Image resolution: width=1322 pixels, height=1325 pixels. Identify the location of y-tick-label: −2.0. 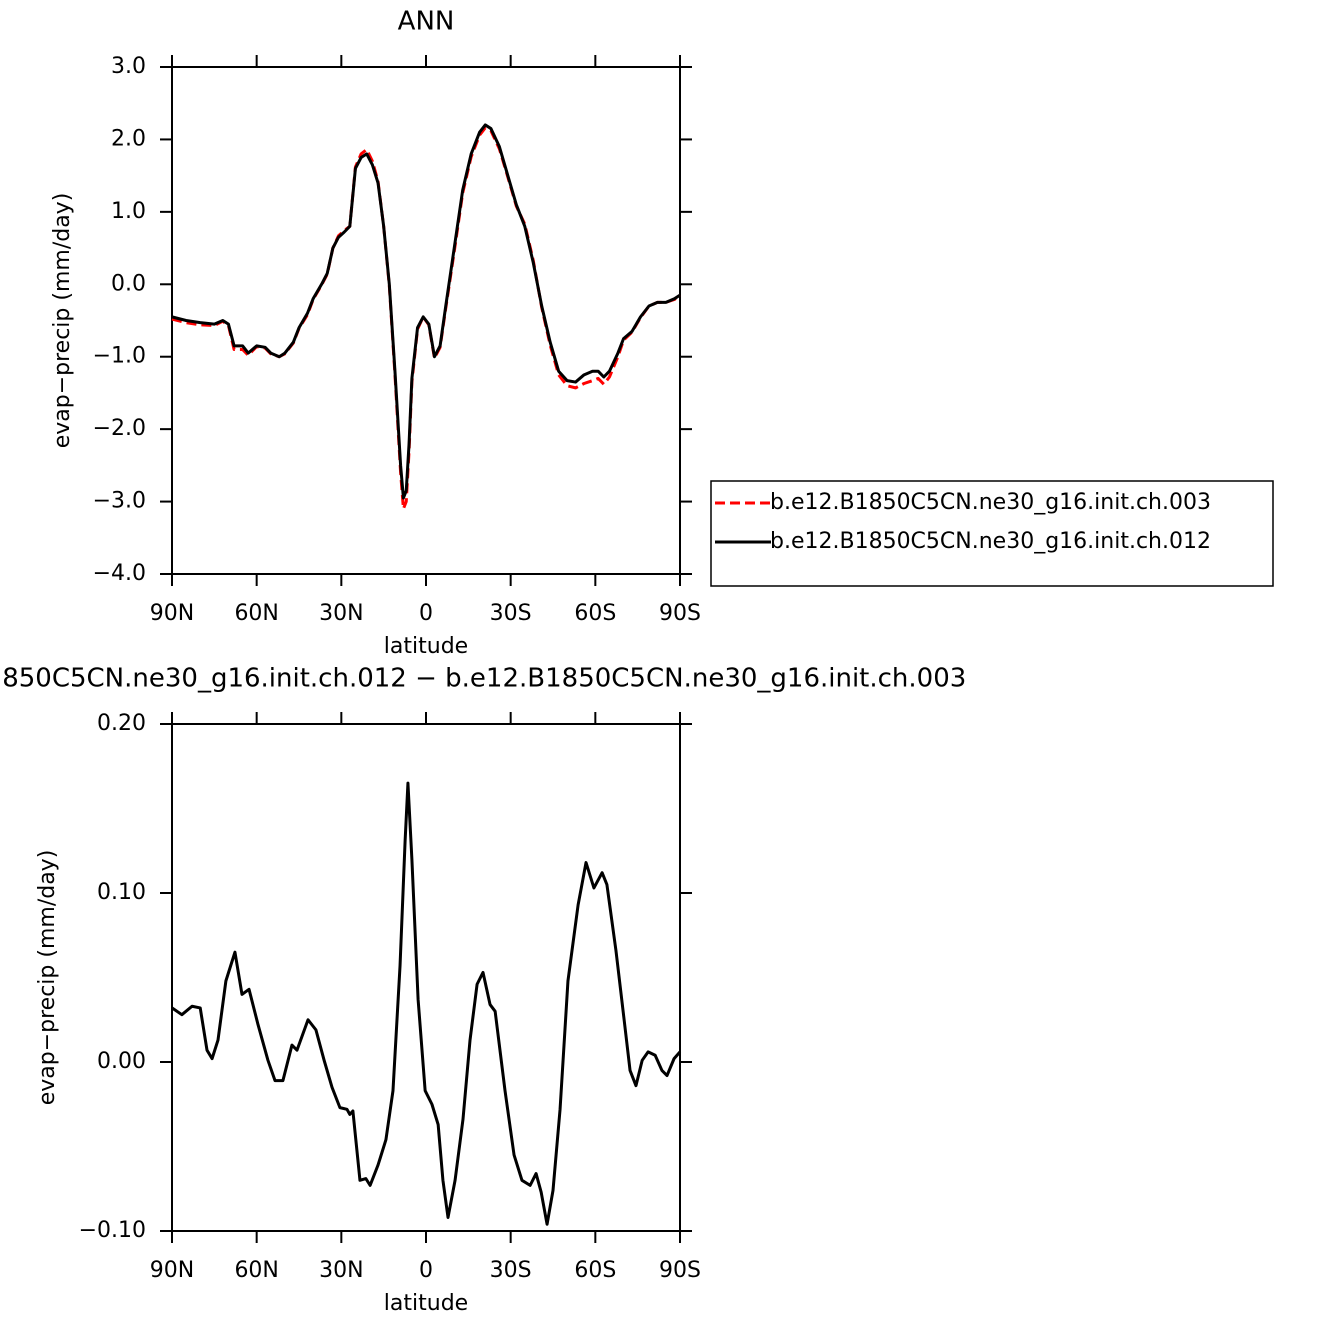
(119, 428).